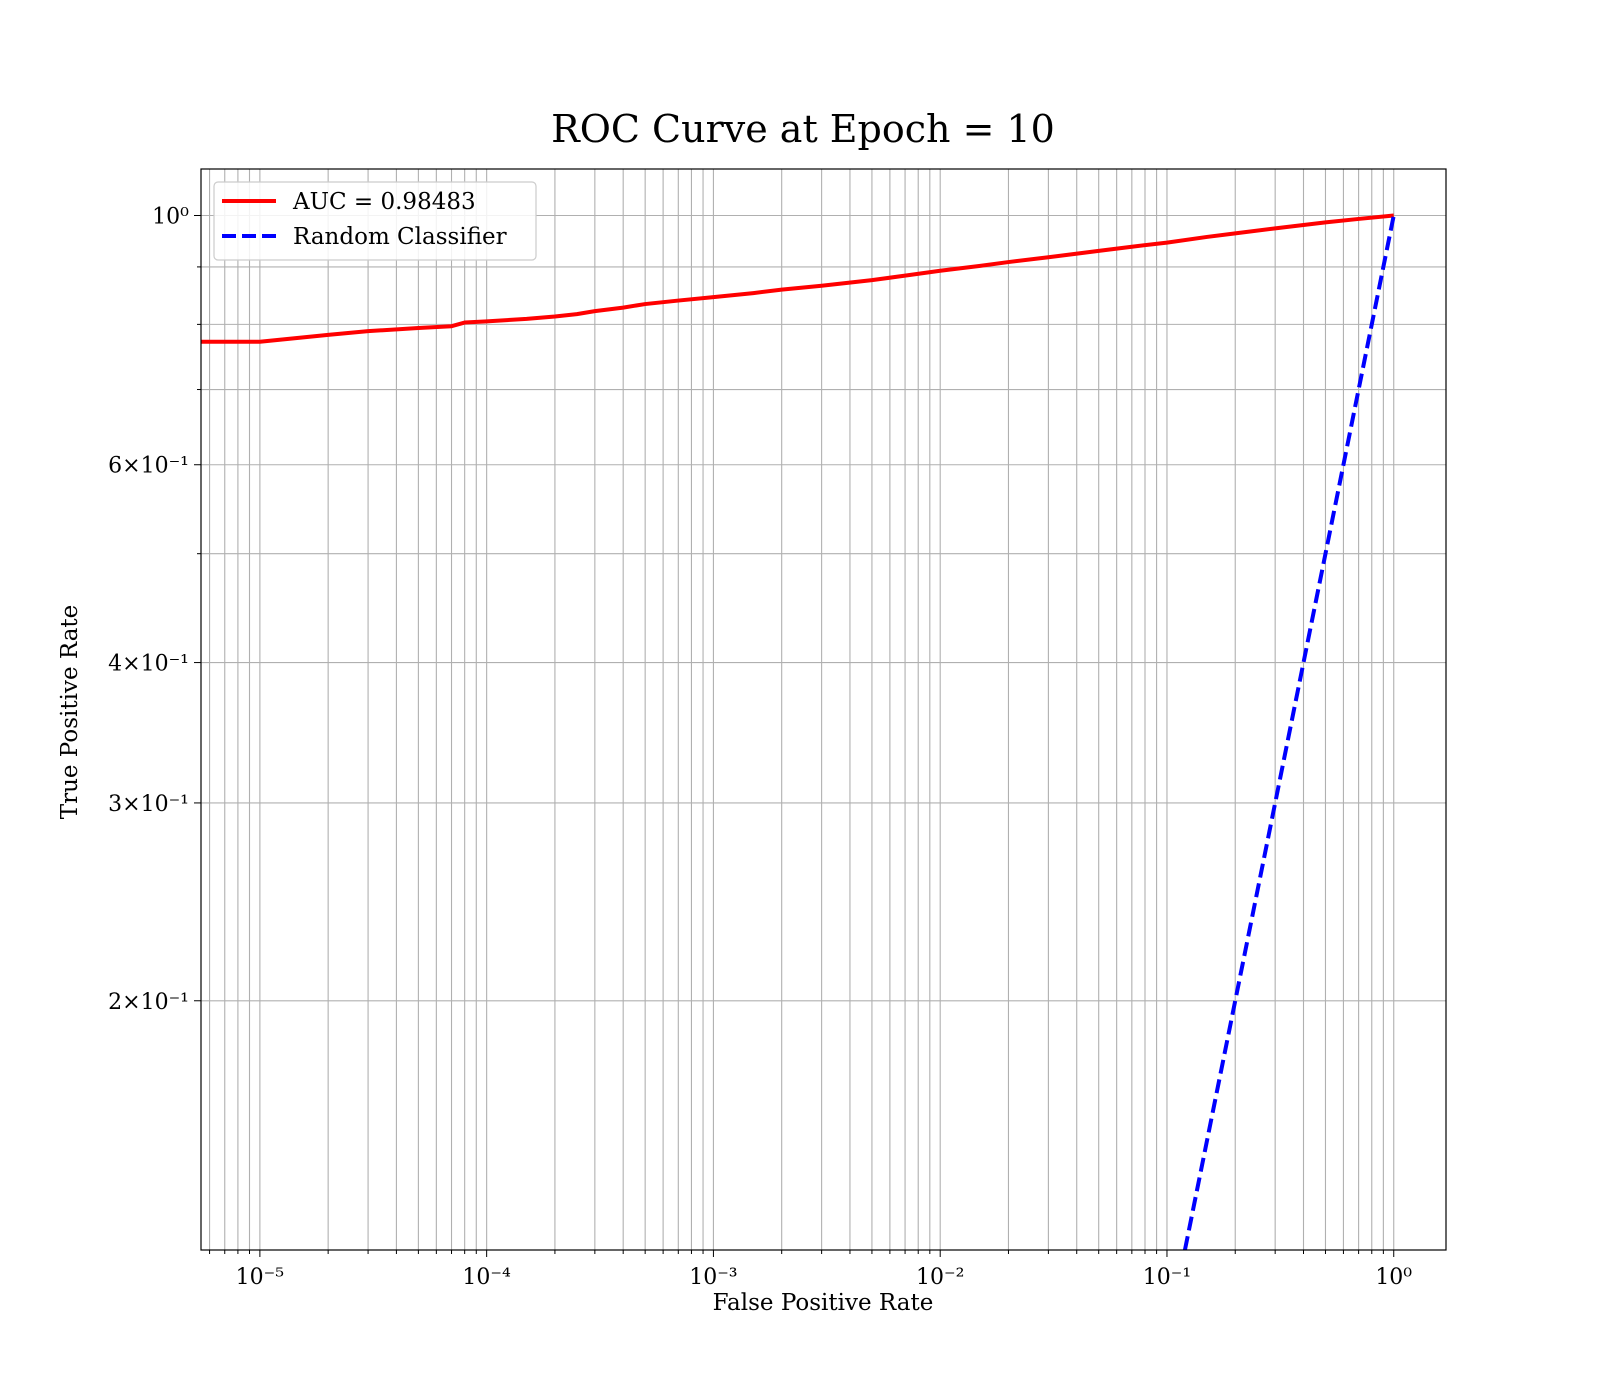 The height and width of the screenshot is (1400, 1600). Describe the element at coordinates (260, 1277) in the screenshot. I see `x-tick-label: 10⁻⁵` at that location.